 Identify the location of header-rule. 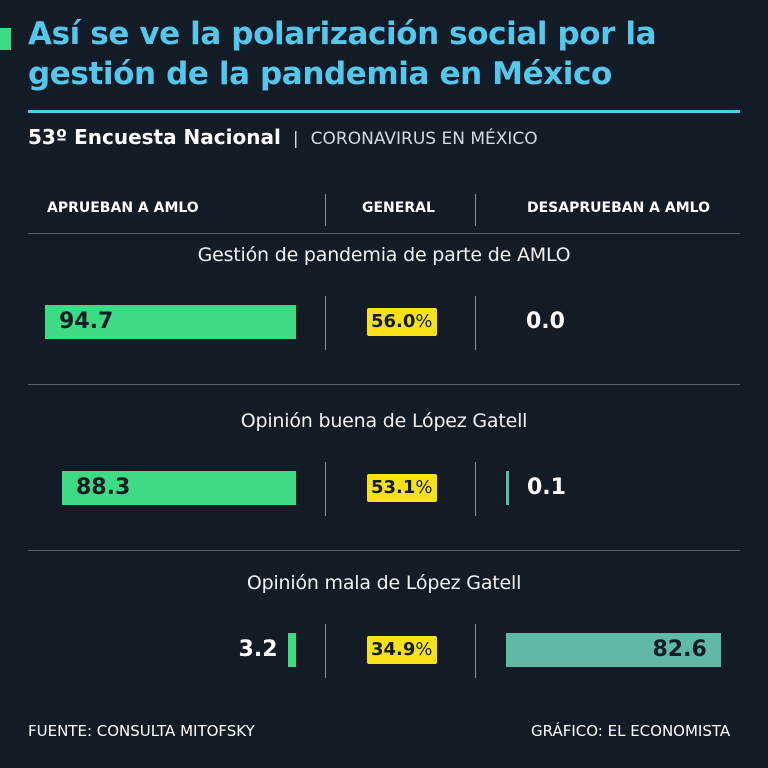
(384, 233).